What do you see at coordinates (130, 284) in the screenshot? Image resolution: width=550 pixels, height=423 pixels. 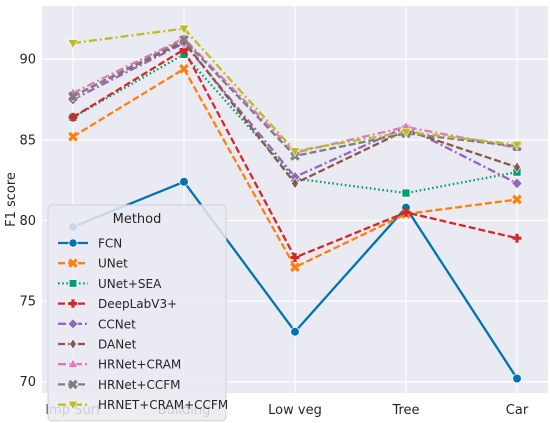 I see `legend-label: UNet+SEA` at bounding box center [130, 284].